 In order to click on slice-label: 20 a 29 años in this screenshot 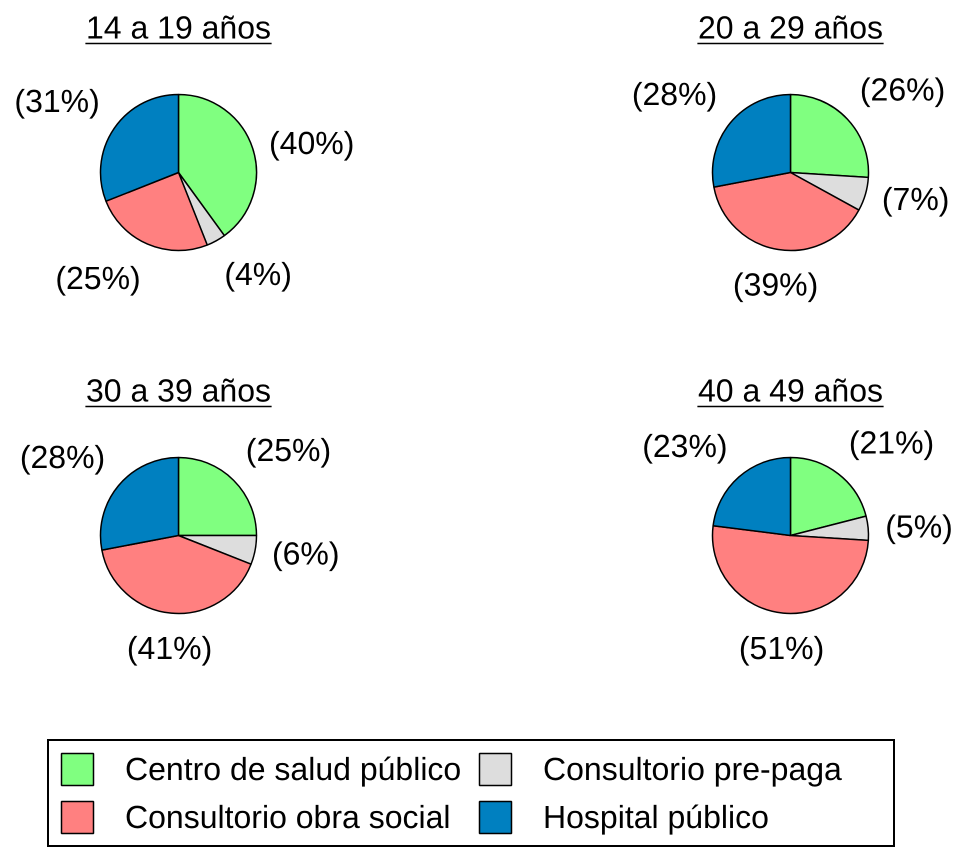, I will do `click(791, 28)`.